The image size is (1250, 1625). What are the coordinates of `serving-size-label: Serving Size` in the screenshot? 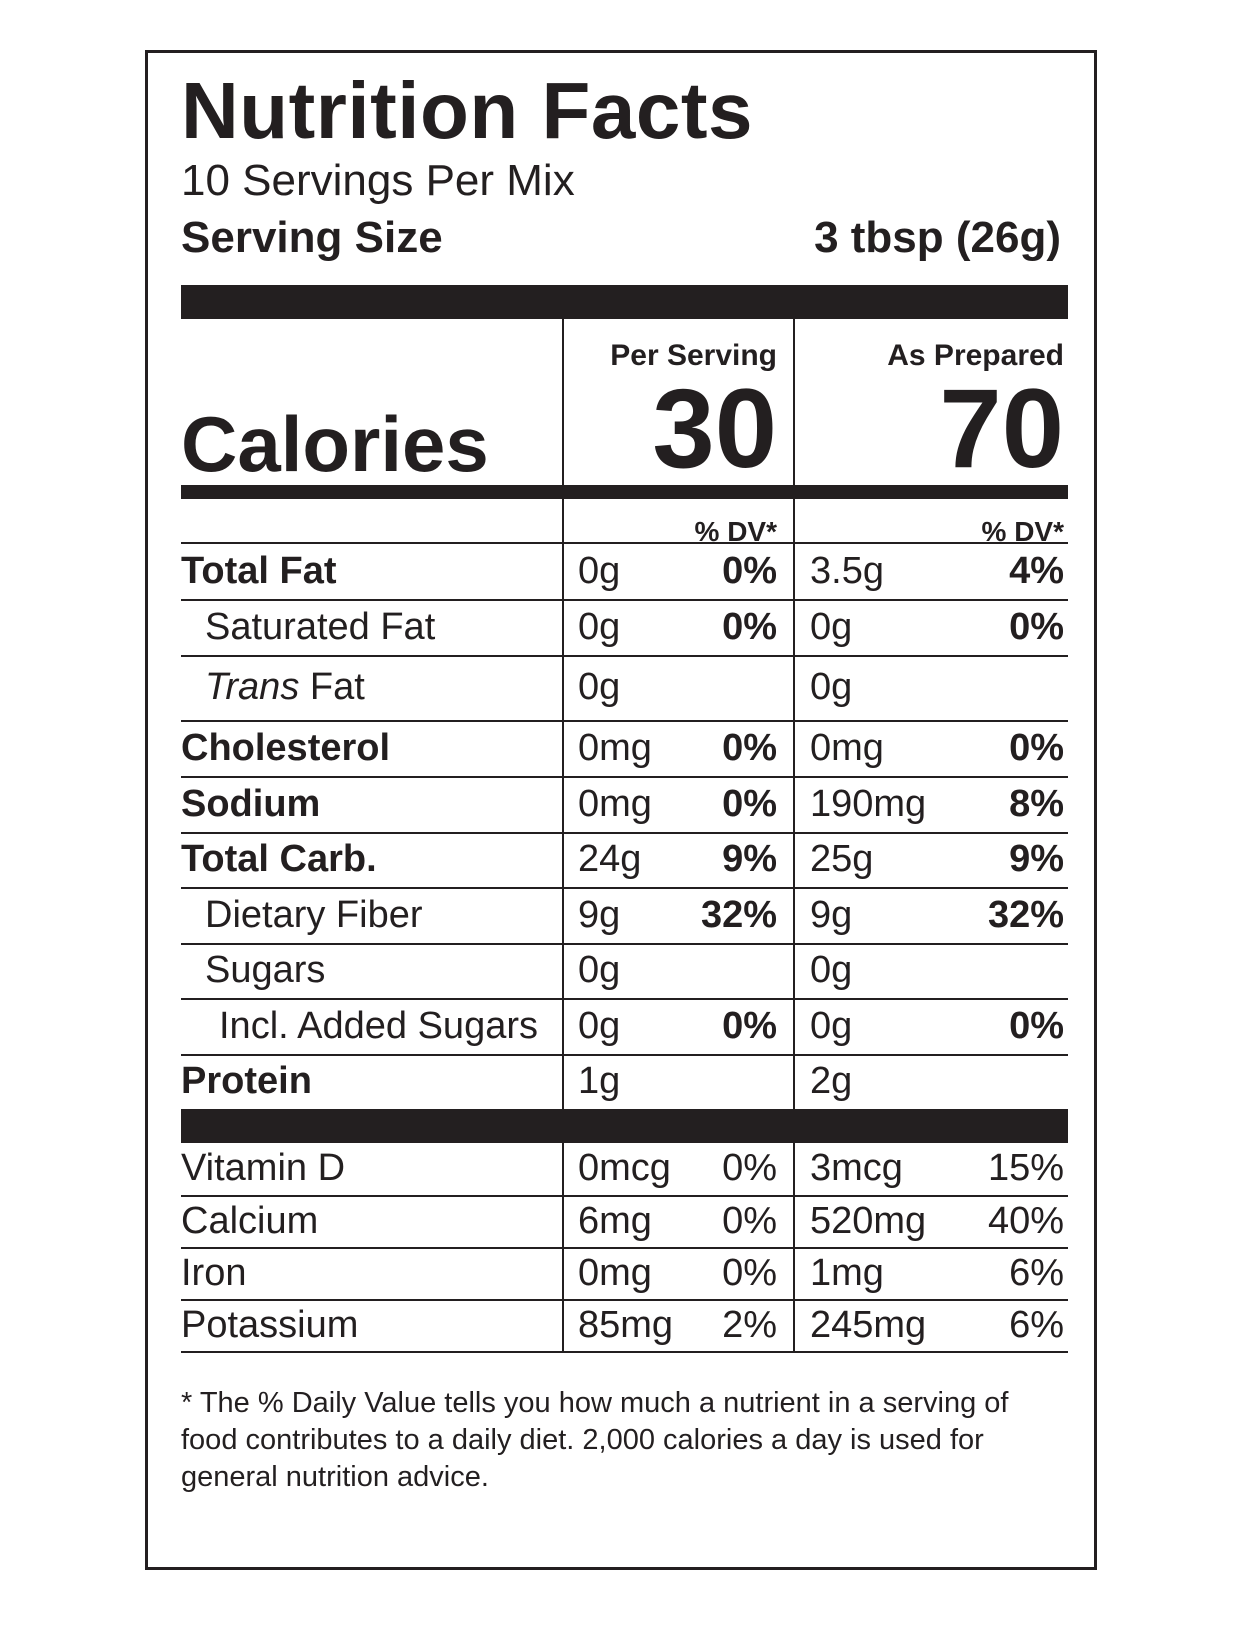 It's located at (312, 237).